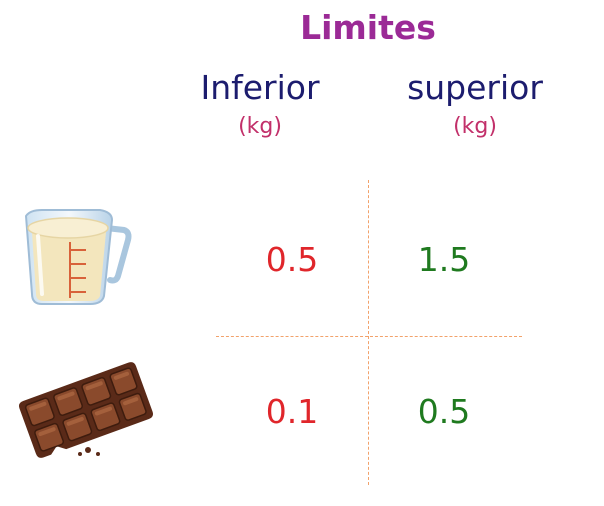  Describe the element at coordinates (368, 27) in the screenshot. I see `limits-title: Limites` at that location.